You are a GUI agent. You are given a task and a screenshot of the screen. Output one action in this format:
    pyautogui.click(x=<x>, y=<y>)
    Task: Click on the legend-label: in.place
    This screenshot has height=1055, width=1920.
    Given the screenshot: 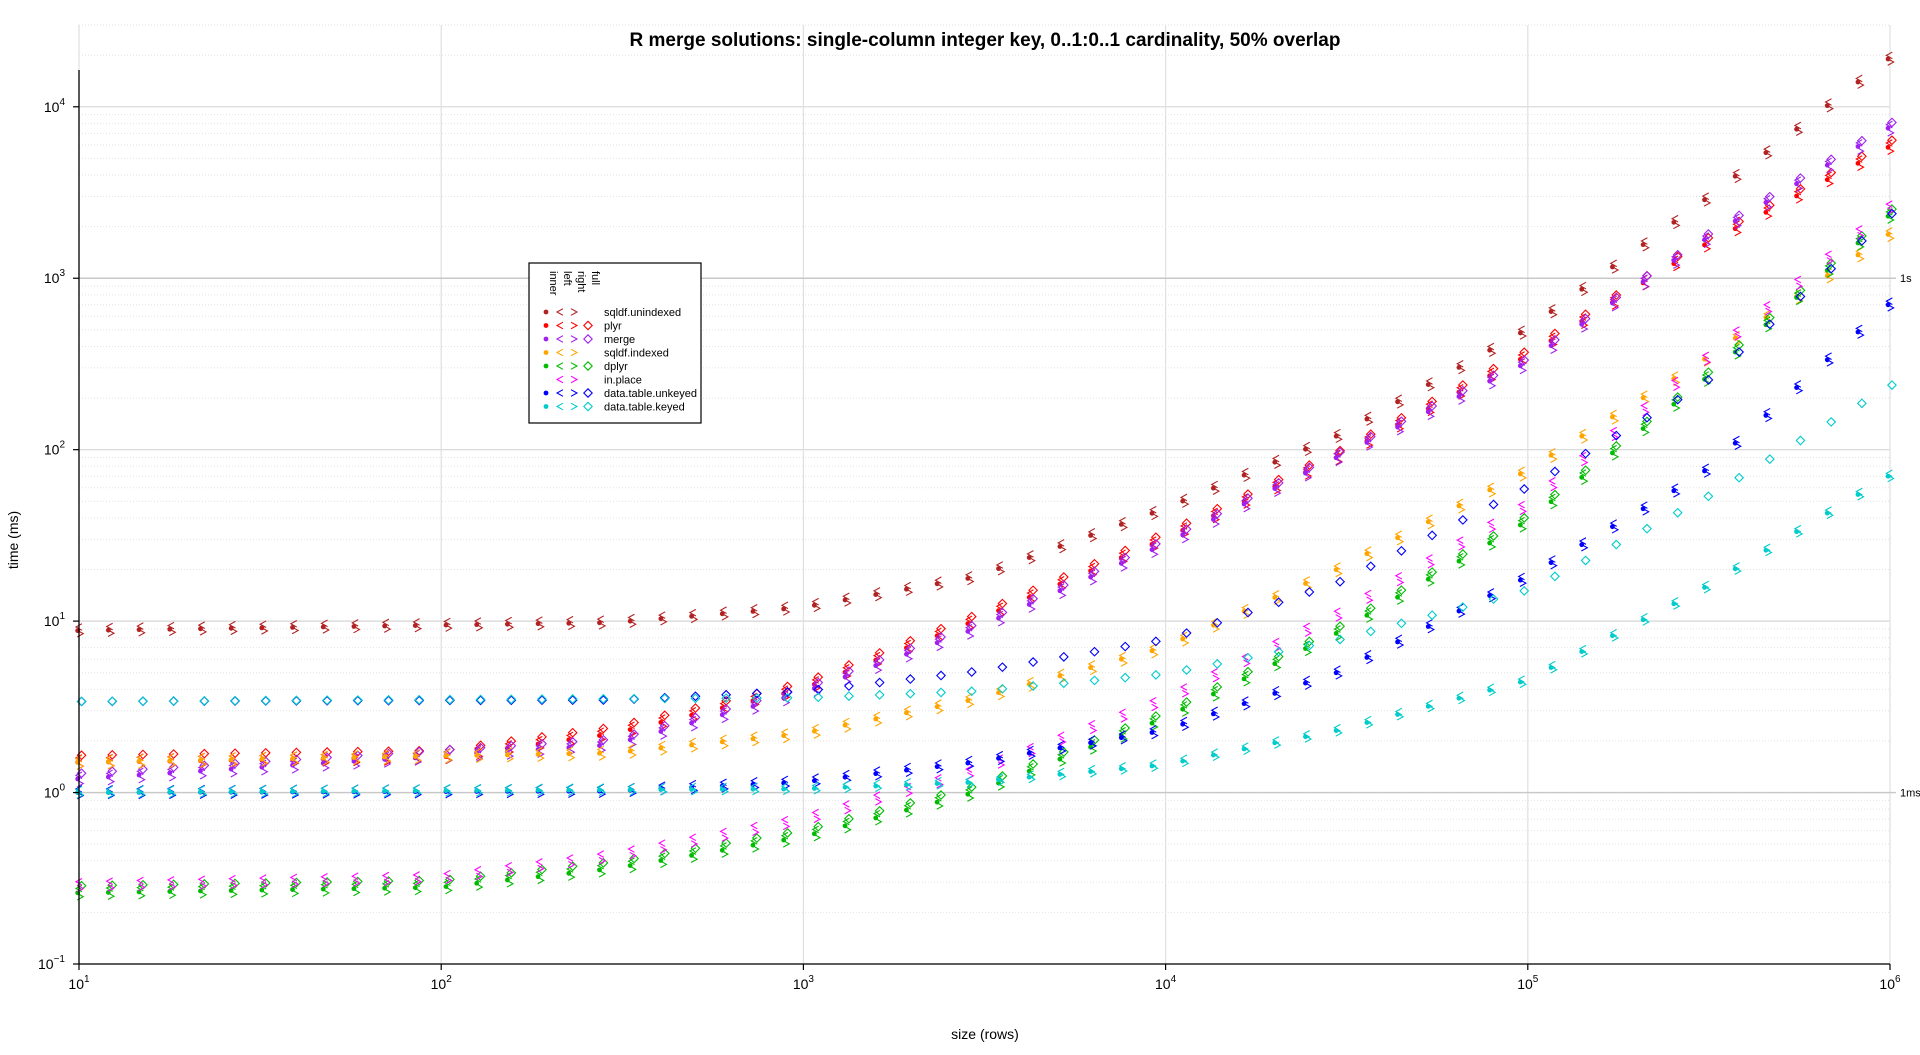 What is the action you would take?
    pyautogui.click(x=623, y=381)
    